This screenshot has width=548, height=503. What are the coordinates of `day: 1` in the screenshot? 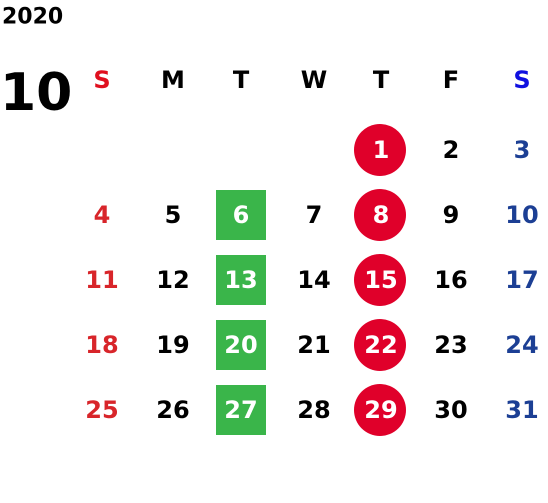 It's located at (381, 150).